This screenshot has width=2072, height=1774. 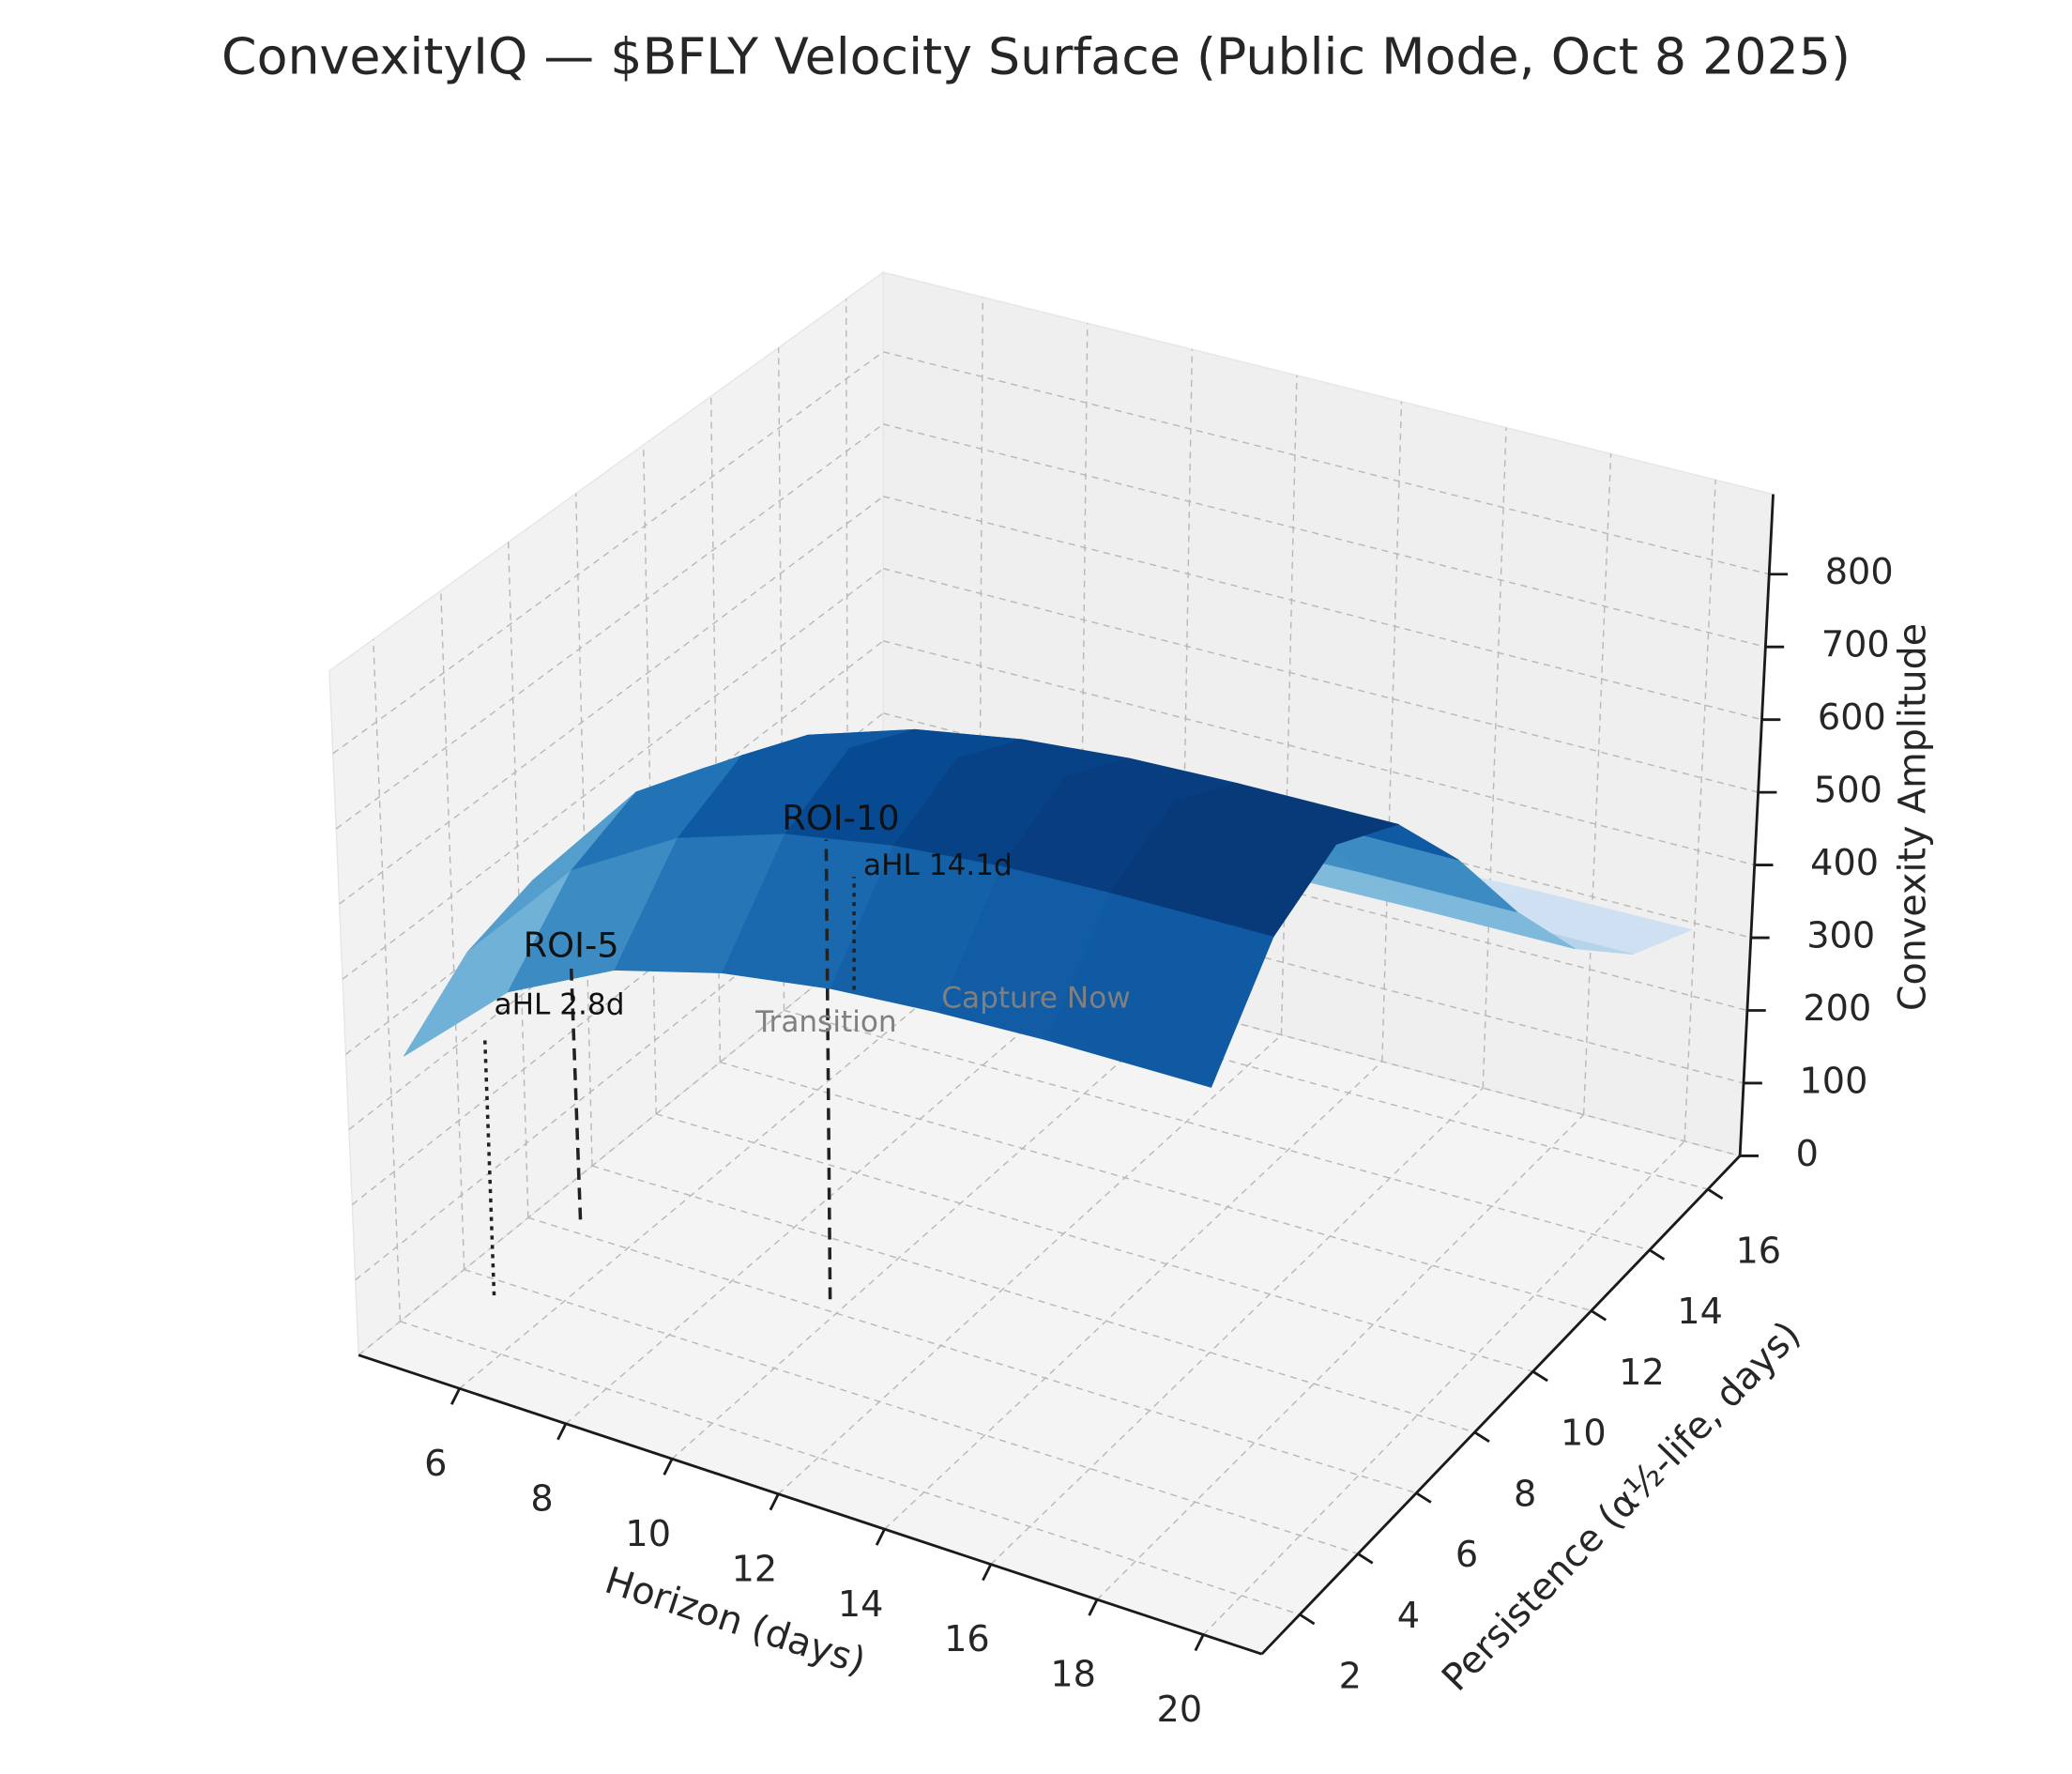 What do you see at coordinates (1525, 1495) in the screenshot?
I see `y-tick-label: 8` at bounding box center [1525, 1495].